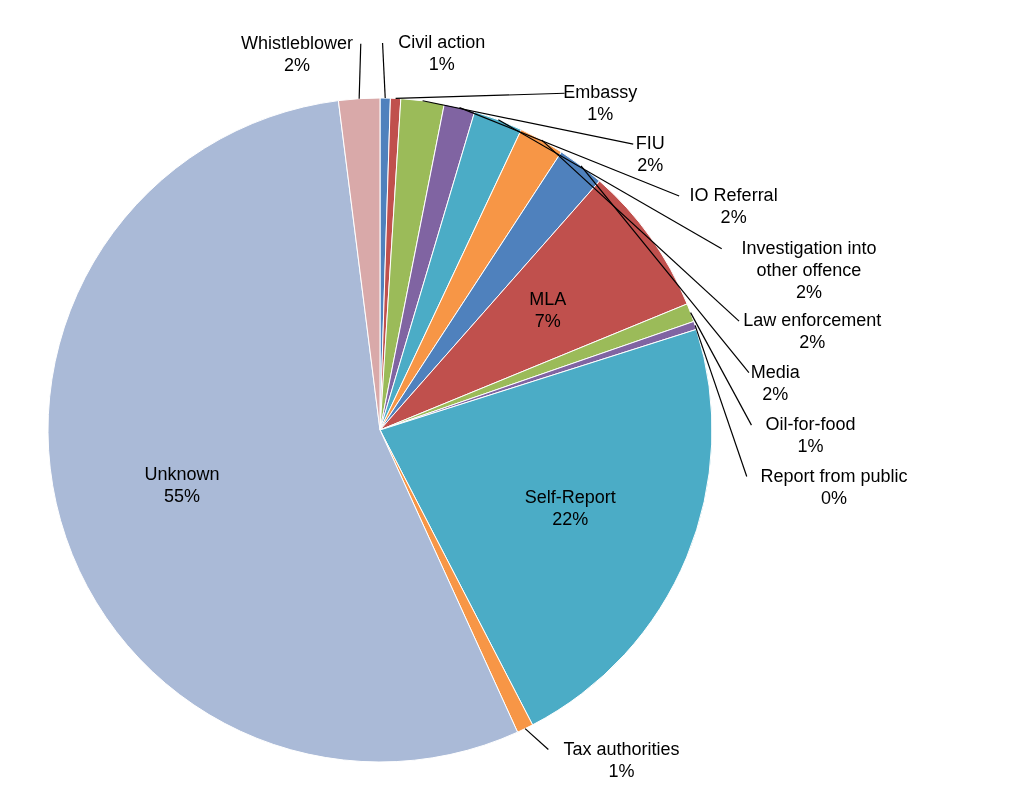  I want to click on slice-label: Report from public, so click(834, 475).